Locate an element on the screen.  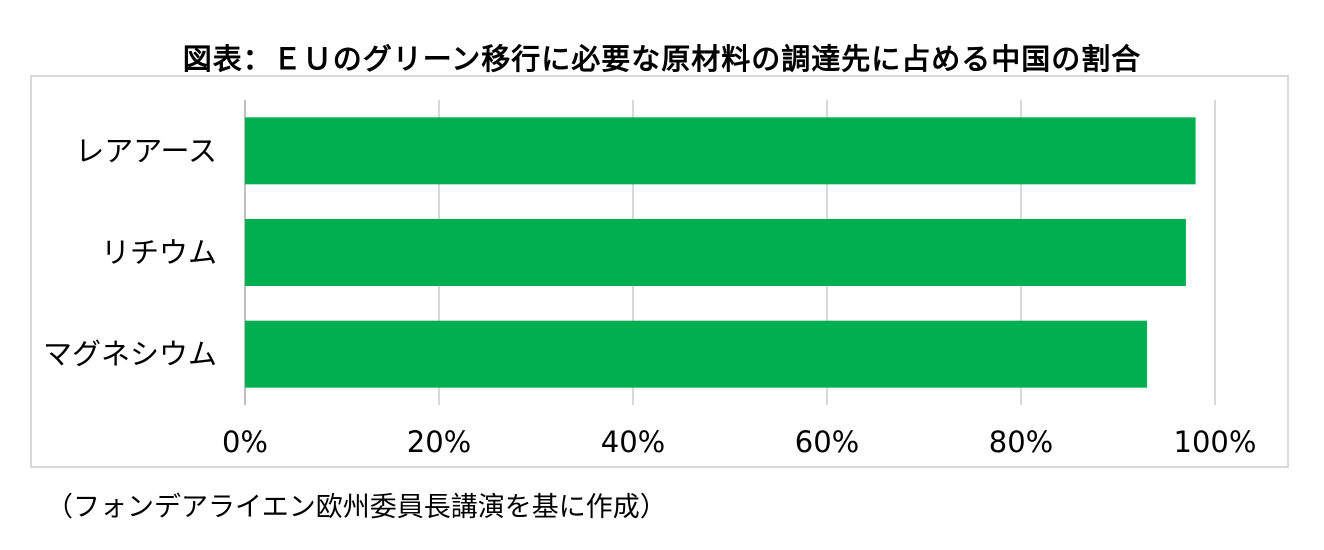
x-tick-labels: 0% 20% 40% 60% 80% 100% is located at coordinates (739, 442).